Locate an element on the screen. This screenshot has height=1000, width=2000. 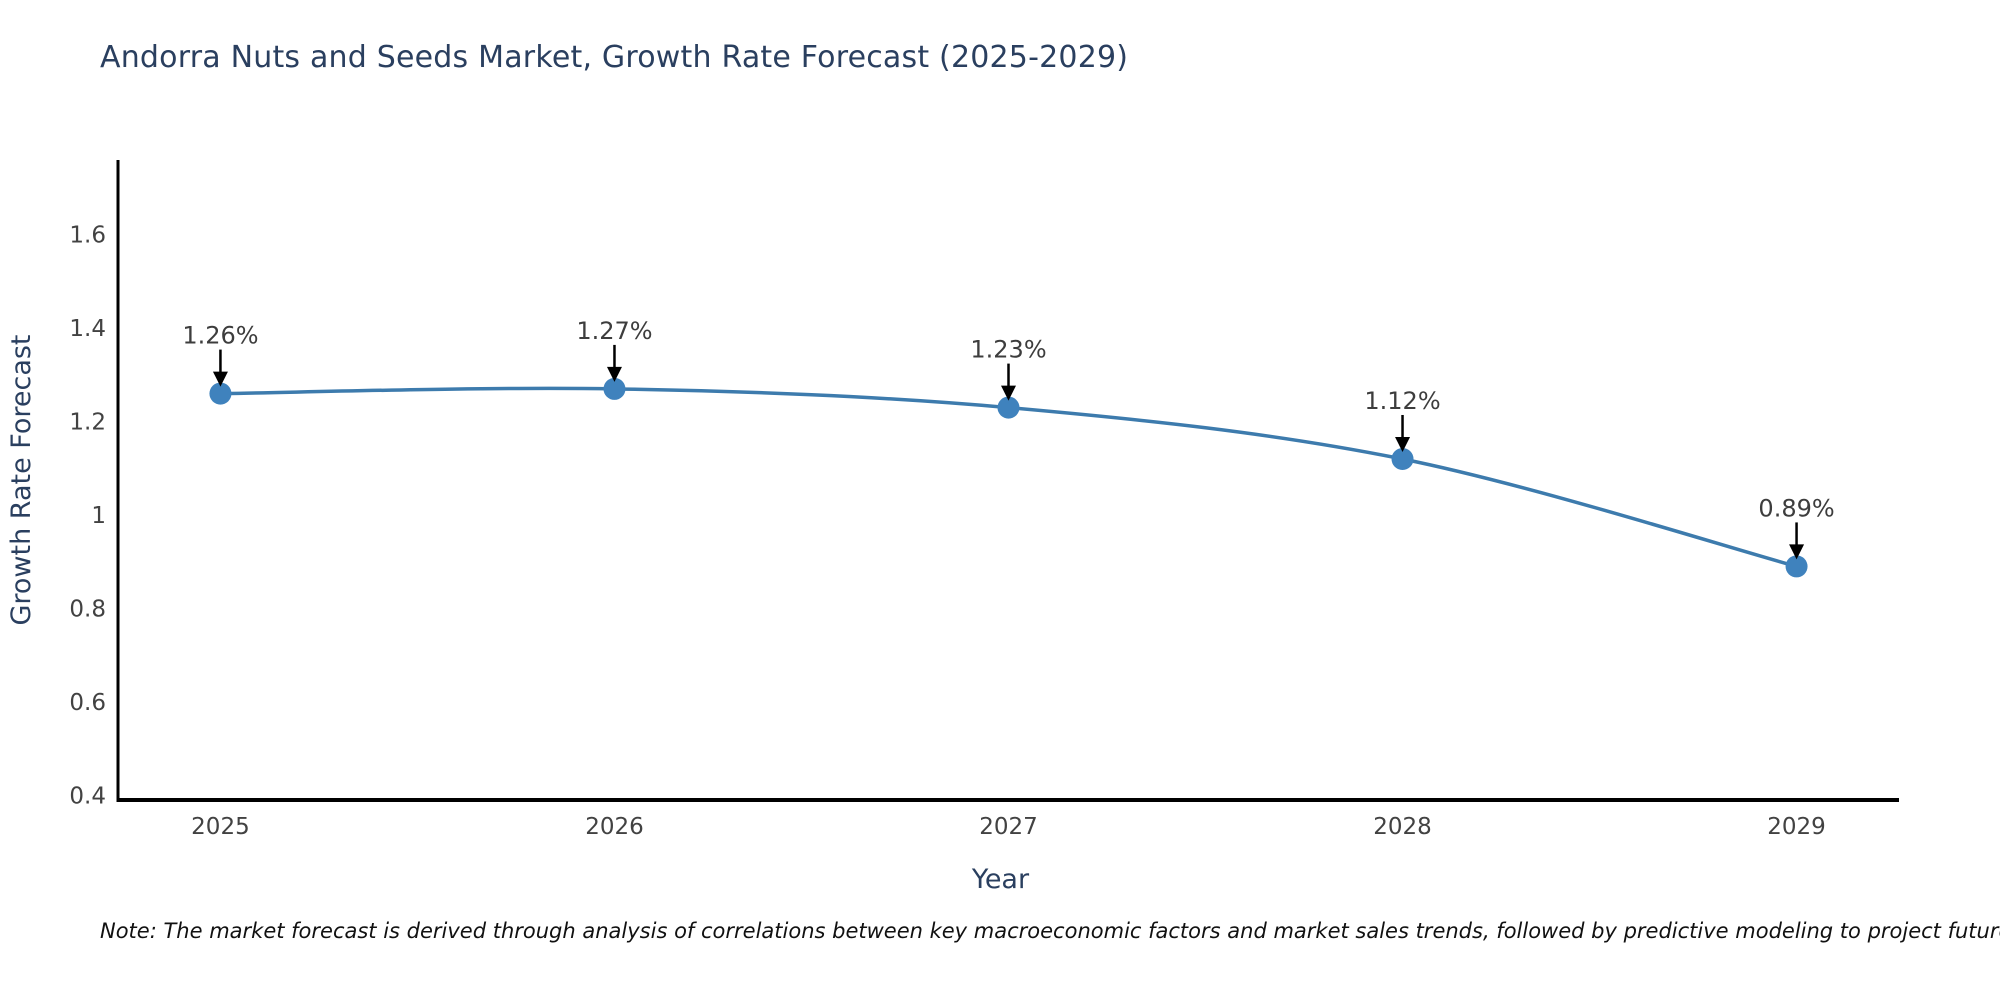
y-tick-label: 0.6 is located at coordinates (87, 703).